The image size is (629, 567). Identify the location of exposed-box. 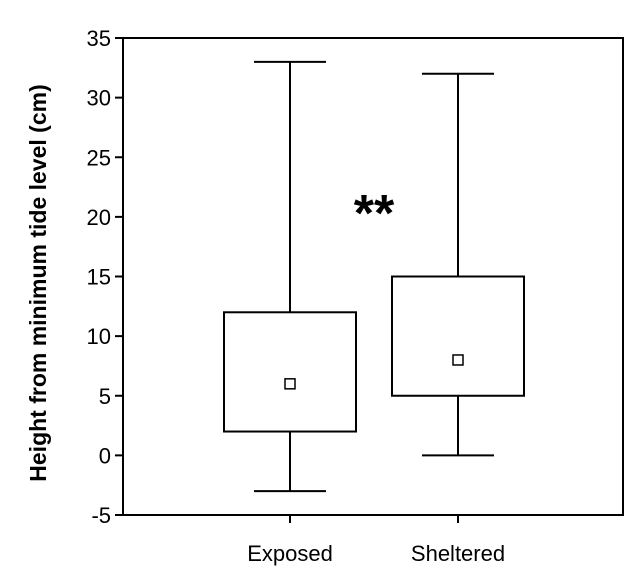
(290, 372).